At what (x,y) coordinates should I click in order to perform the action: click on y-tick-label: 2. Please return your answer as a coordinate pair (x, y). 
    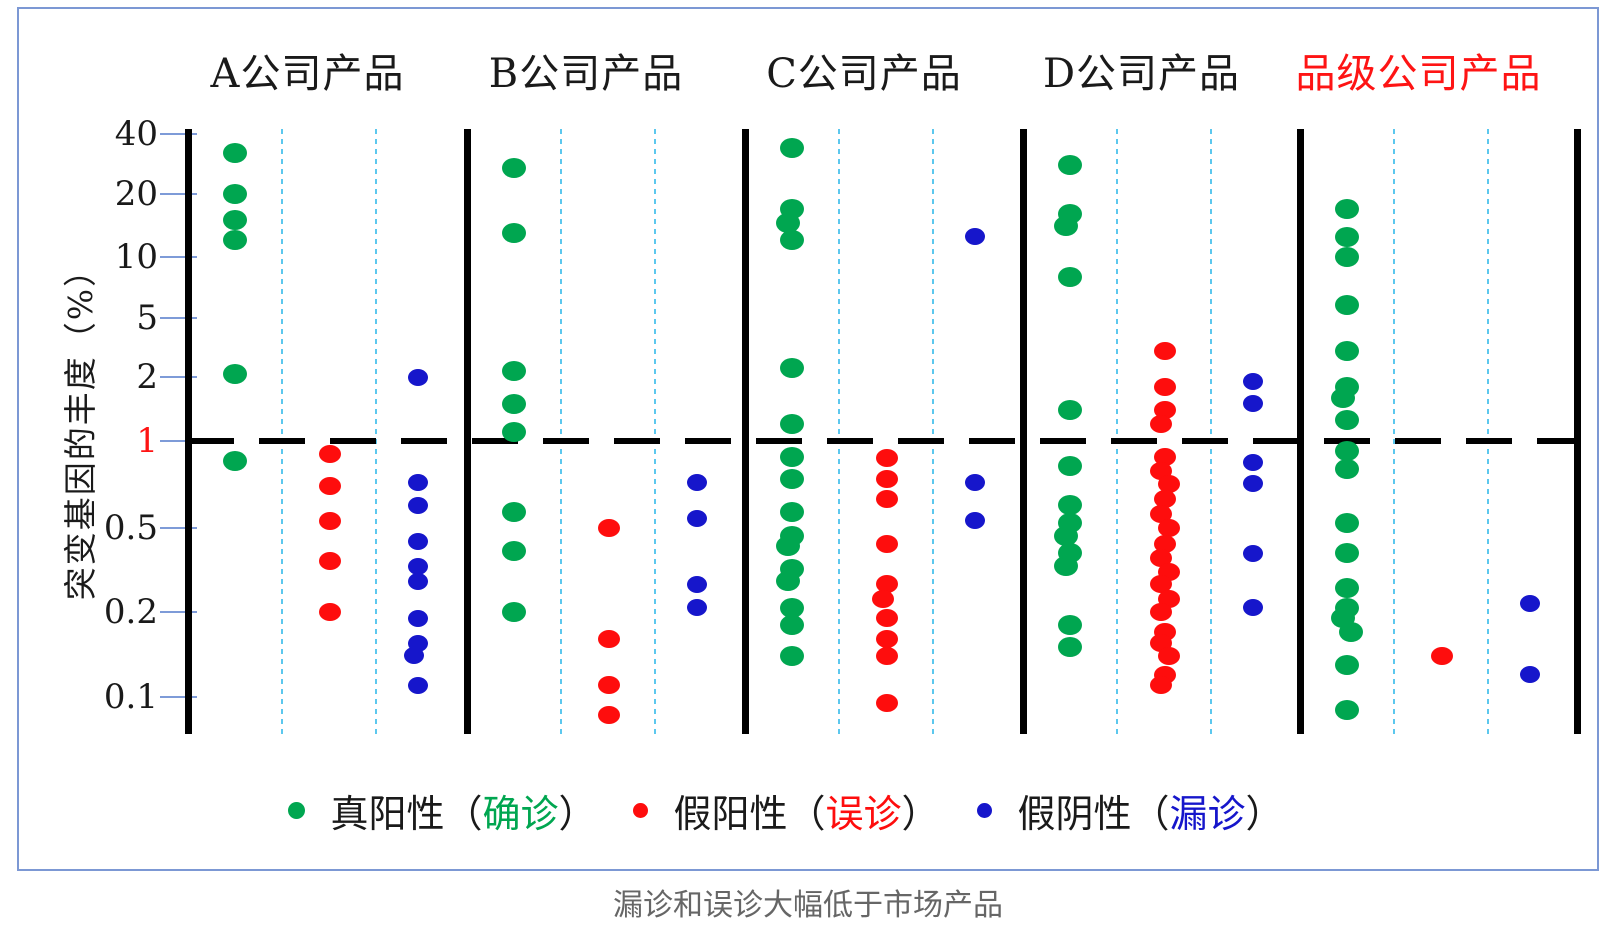
    Looking at the image, I should click on (147, 377).